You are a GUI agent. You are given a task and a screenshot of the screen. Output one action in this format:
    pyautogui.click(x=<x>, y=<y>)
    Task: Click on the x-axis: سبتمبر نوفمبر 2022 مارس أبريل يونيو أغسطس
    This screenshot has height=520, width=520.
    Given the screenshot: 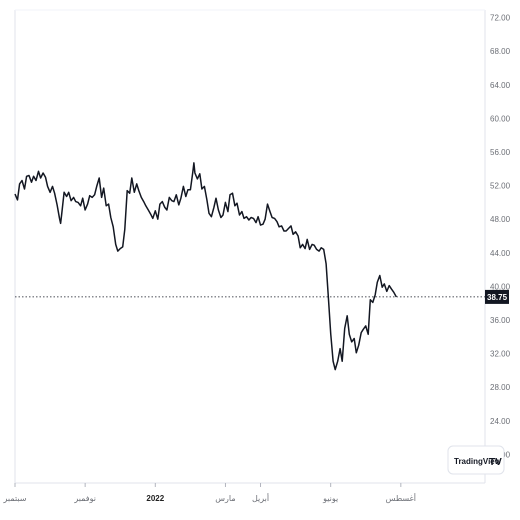 What is the action you would take?
    pyautogui.click(x=209, y=493)
    